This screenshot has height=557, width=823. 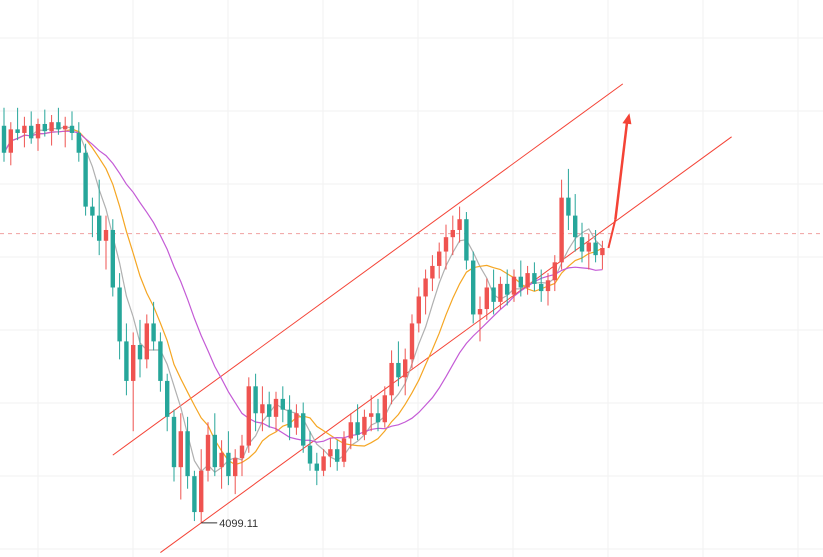 I want to click on trend-arrows, so click(x=619, y=181).